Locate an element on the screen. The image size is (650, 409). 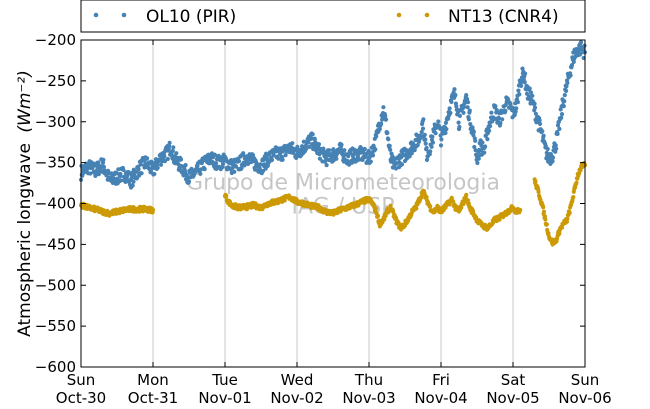
x-tick-label-day: Thu is located at coordinates (368, 380).